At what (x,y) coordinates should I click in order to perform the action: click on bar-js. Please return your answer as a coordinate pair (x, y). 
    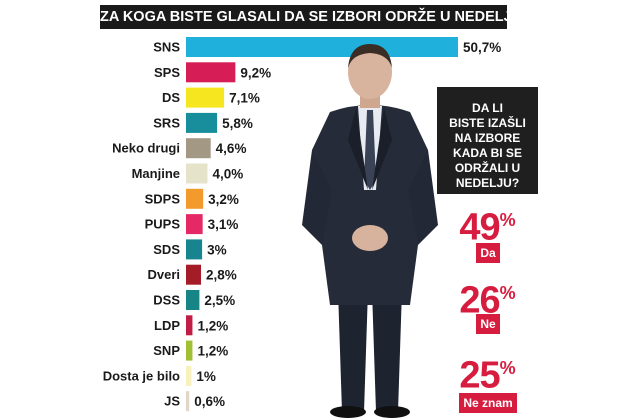
    Looking at the image, I should click on (188, 401).